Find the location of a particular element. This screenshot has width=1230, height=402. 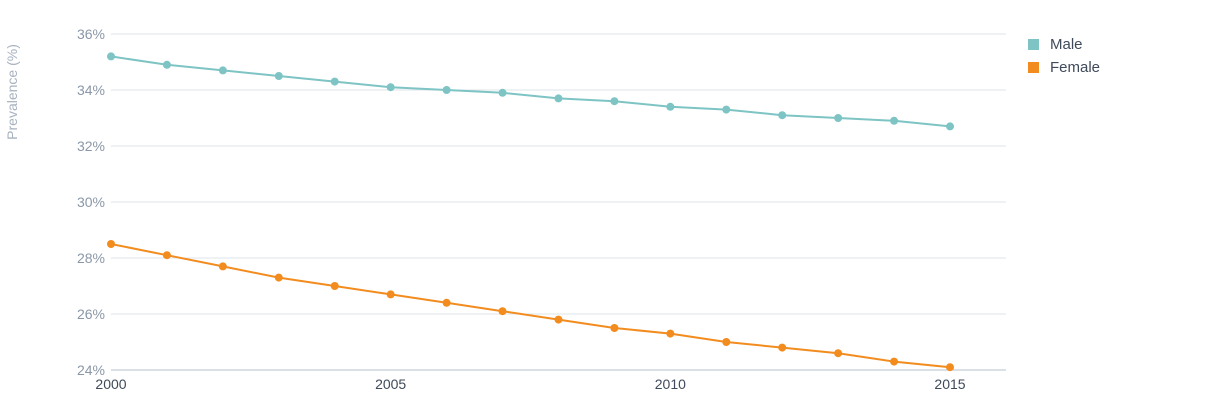

y-tick-label: 26% is located at coordinates (91, 314).